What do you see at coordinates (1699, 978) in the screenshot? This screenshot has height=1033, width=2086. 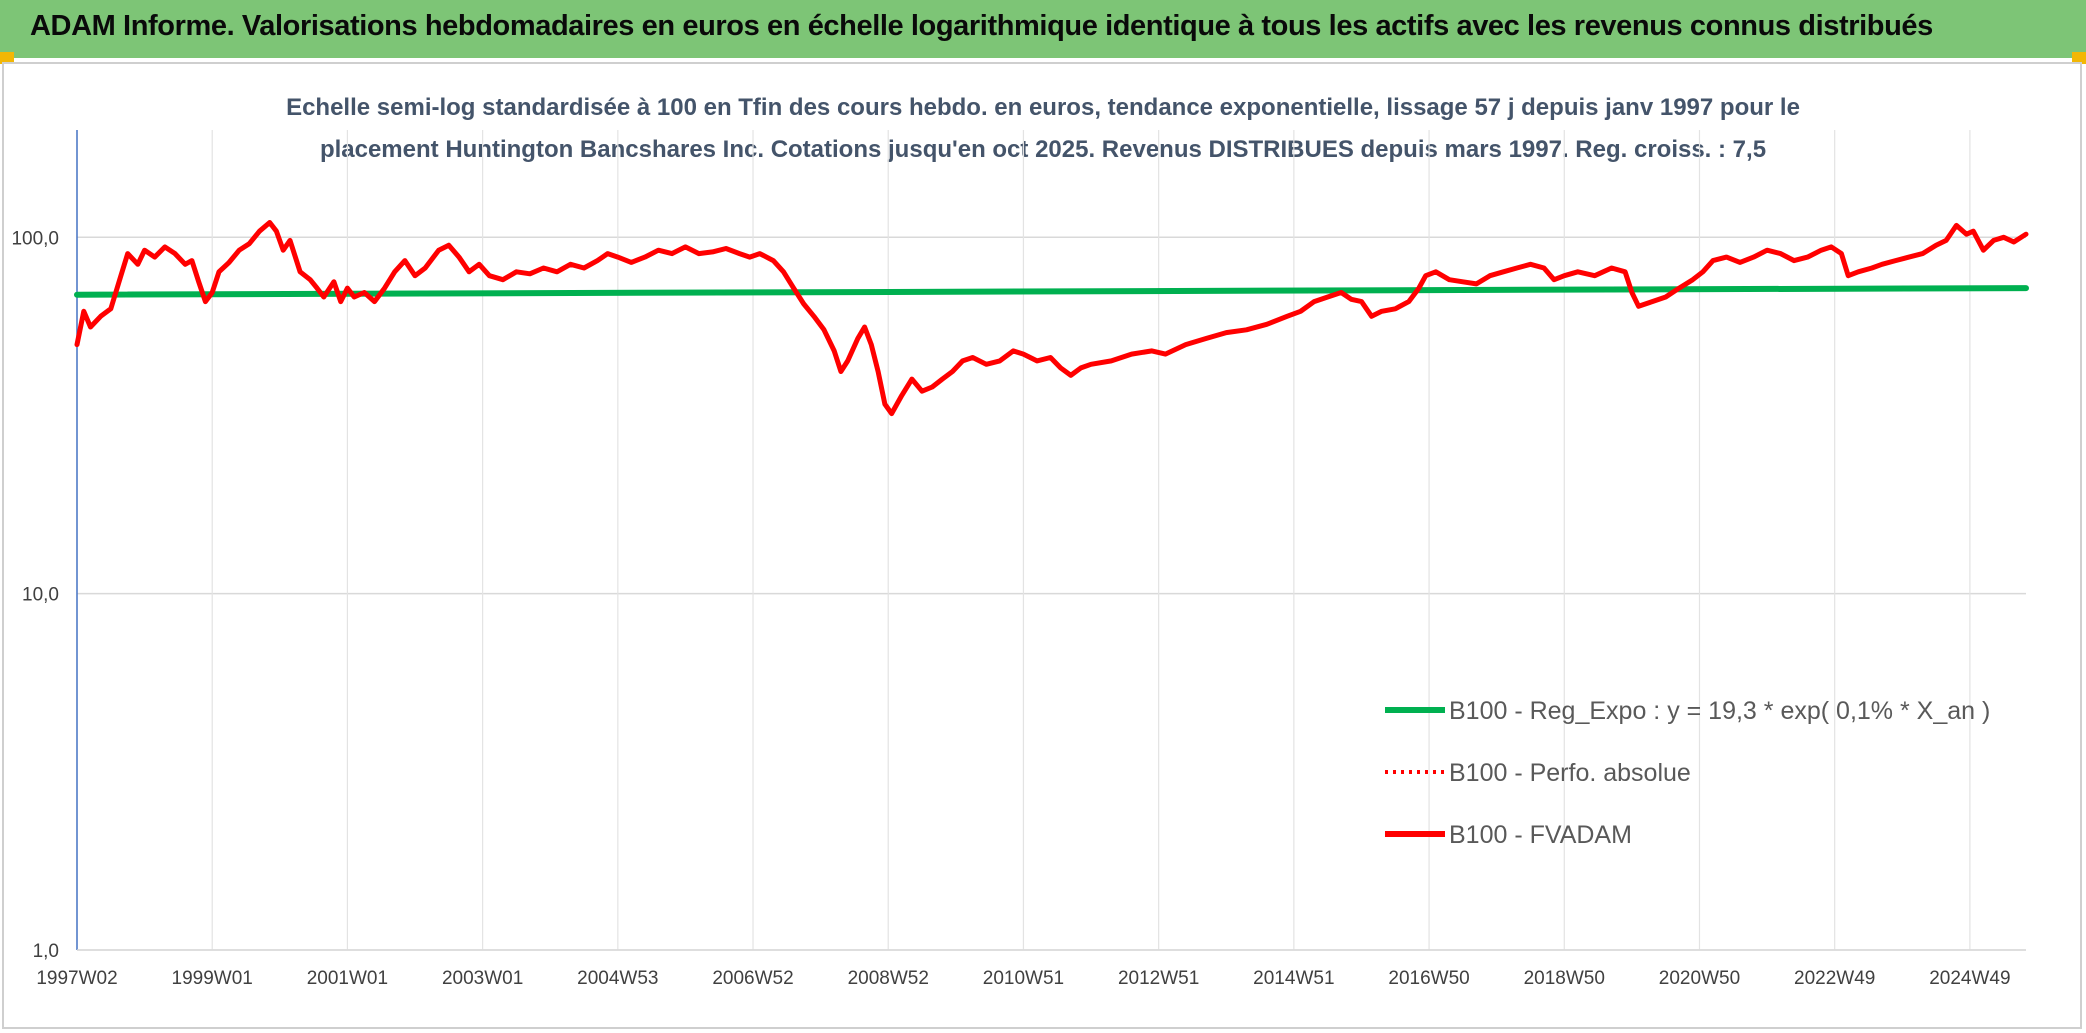 I see `x-tick-label: 2020W50` at bounding box center [1699, 978].